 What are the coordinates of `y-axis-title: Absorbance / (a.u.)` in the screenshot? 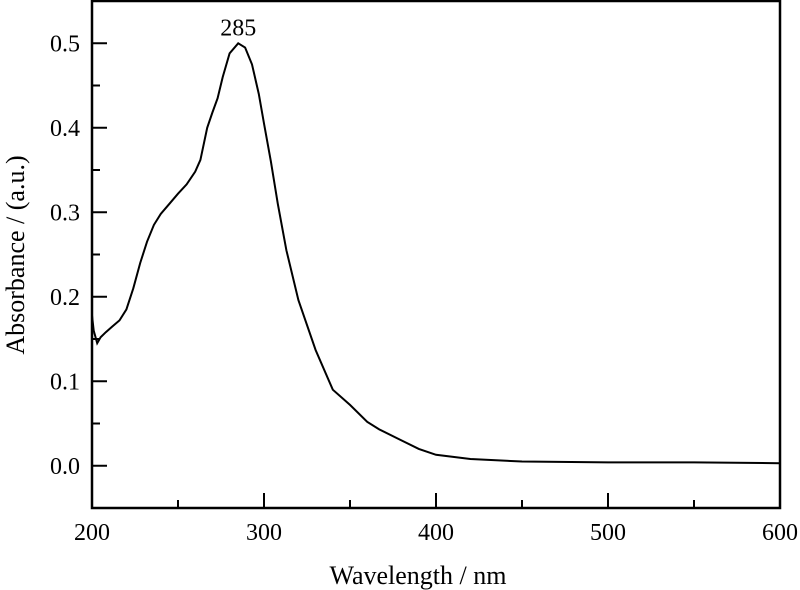 It's located at (15, 254).